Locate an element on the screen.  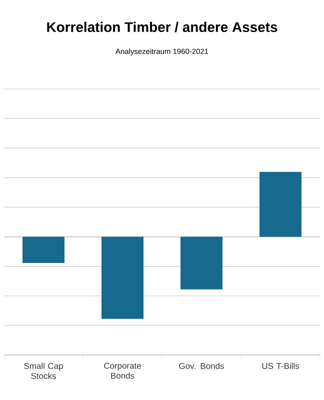
x-tick-label: US T-Bills is located at coordinates (281, 365).